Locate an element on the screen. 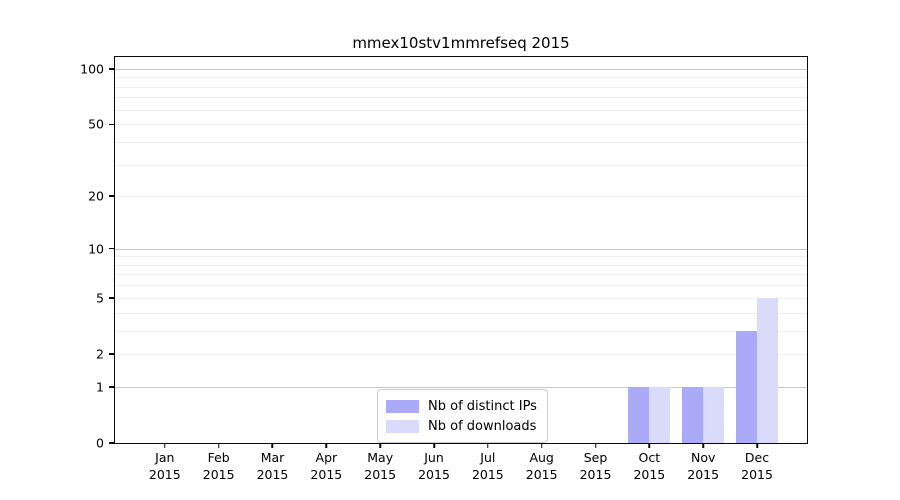 Image resolution: width=900 pixels, height=500 pixels. x-tick-label: Nov 2015 is located at coordinates (703, 466).